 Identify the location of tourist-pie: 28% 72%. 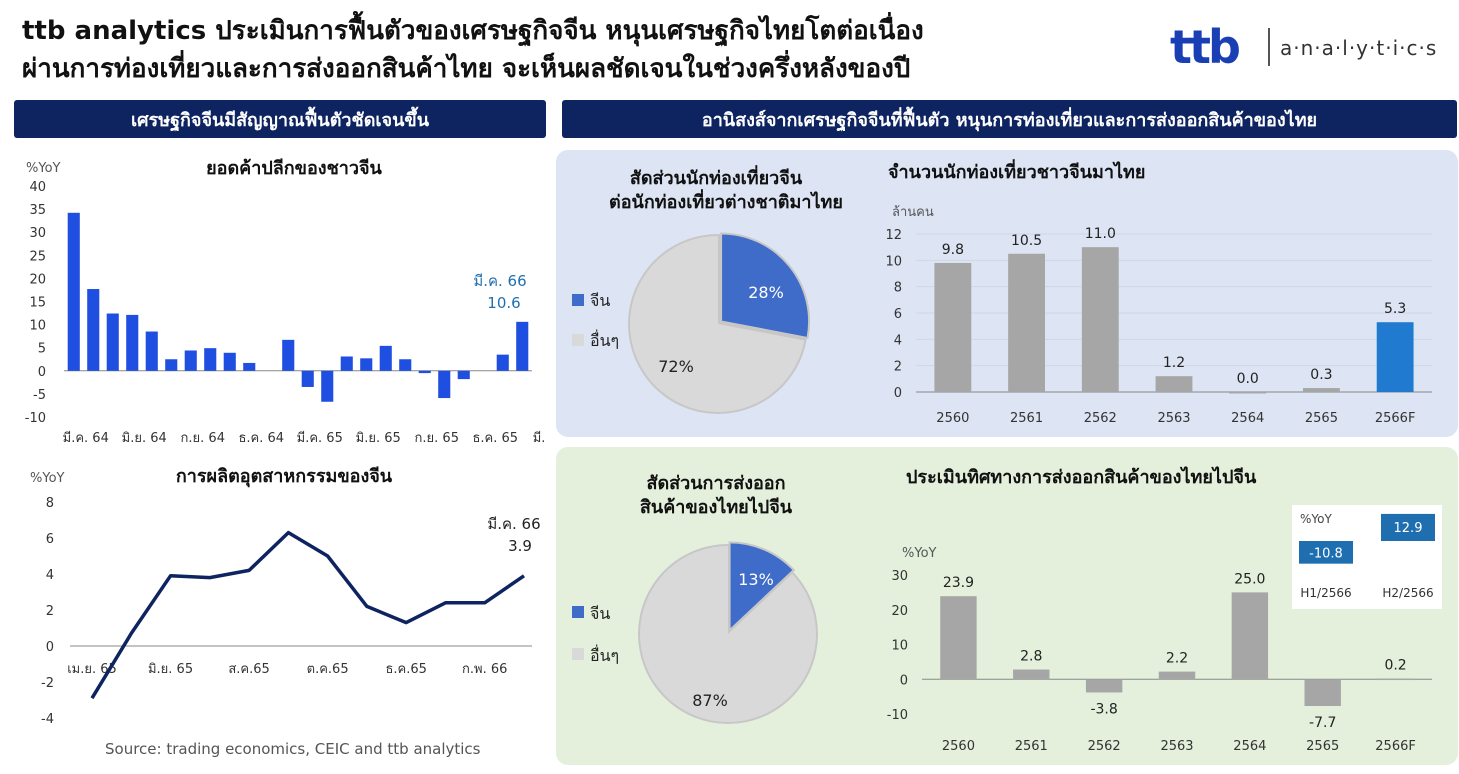
(719, 323).